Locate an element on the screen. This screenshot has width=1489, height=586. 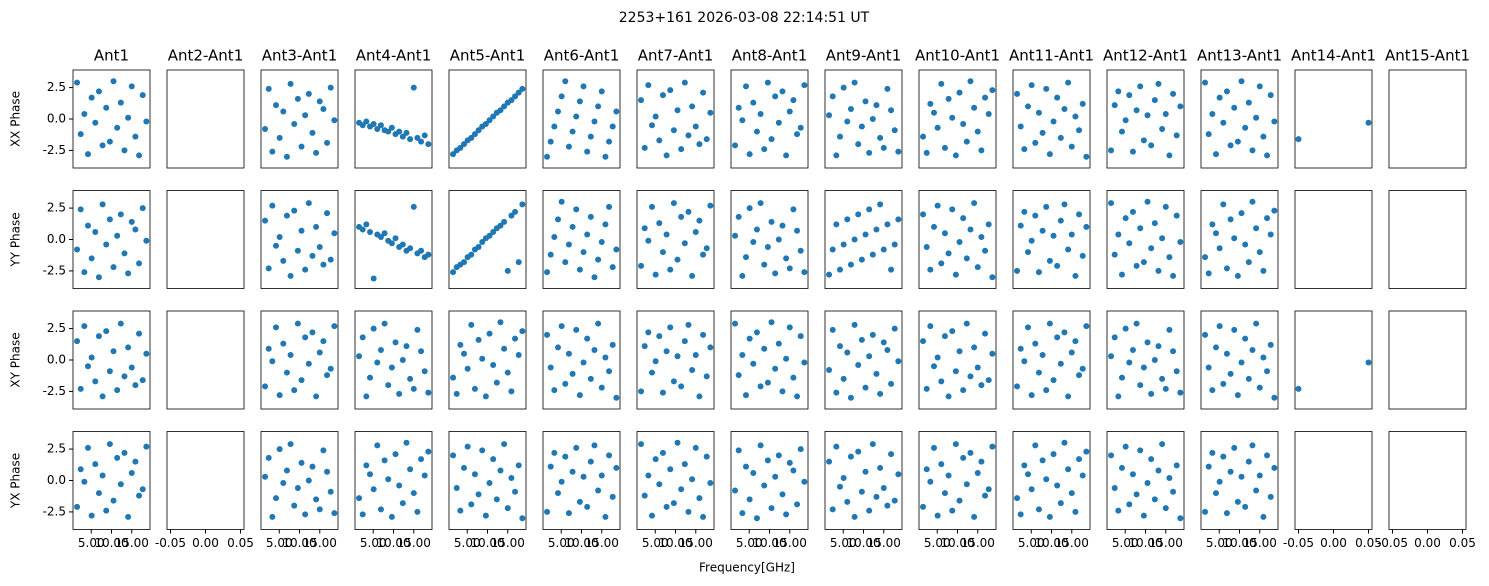
x-tick-label: 5.00 is located at coordinates (561, 543).